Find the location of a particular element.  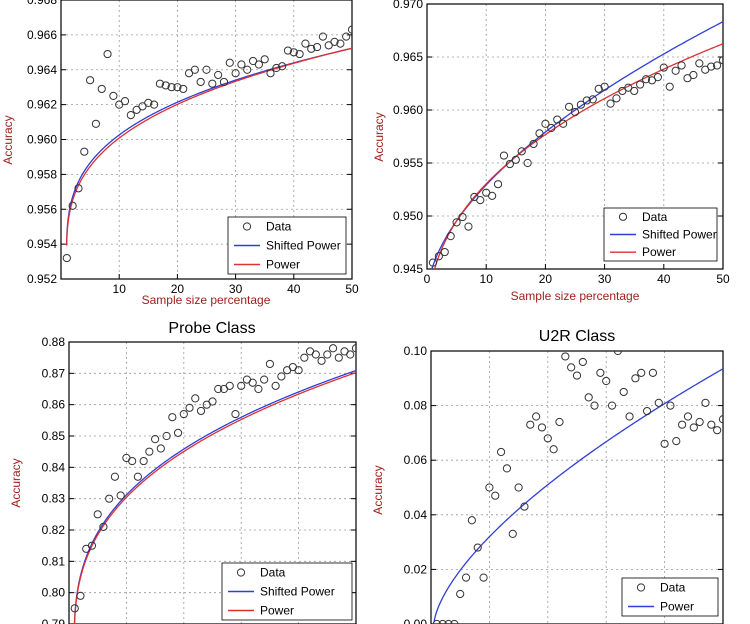

y-tick-label: 0.10 is located at coordinates (416, 351).